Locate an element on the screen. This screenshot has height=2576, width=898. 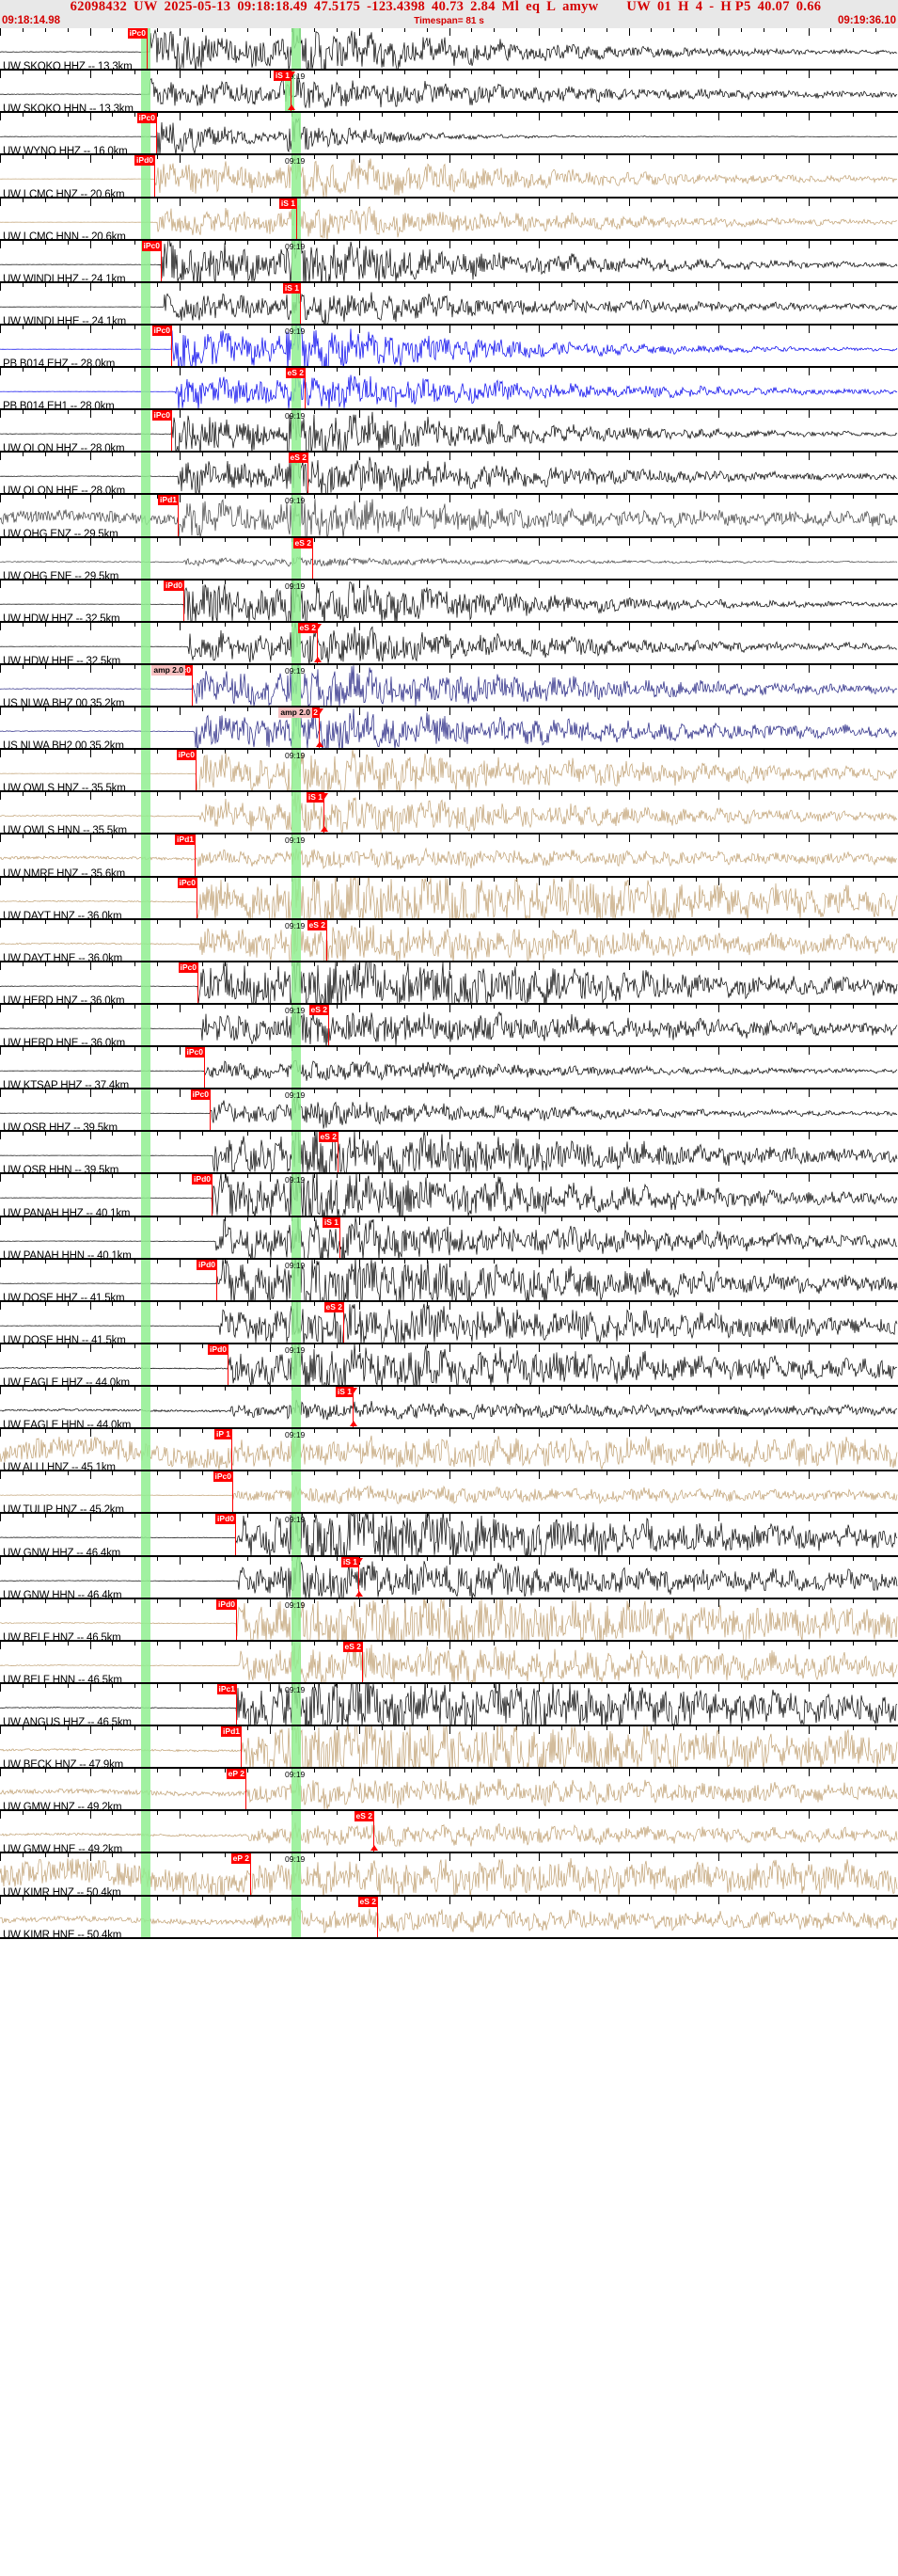
trace-row: iS 1 UW WINDI HHE -- 24.1km is located at coordinates (449, 304).